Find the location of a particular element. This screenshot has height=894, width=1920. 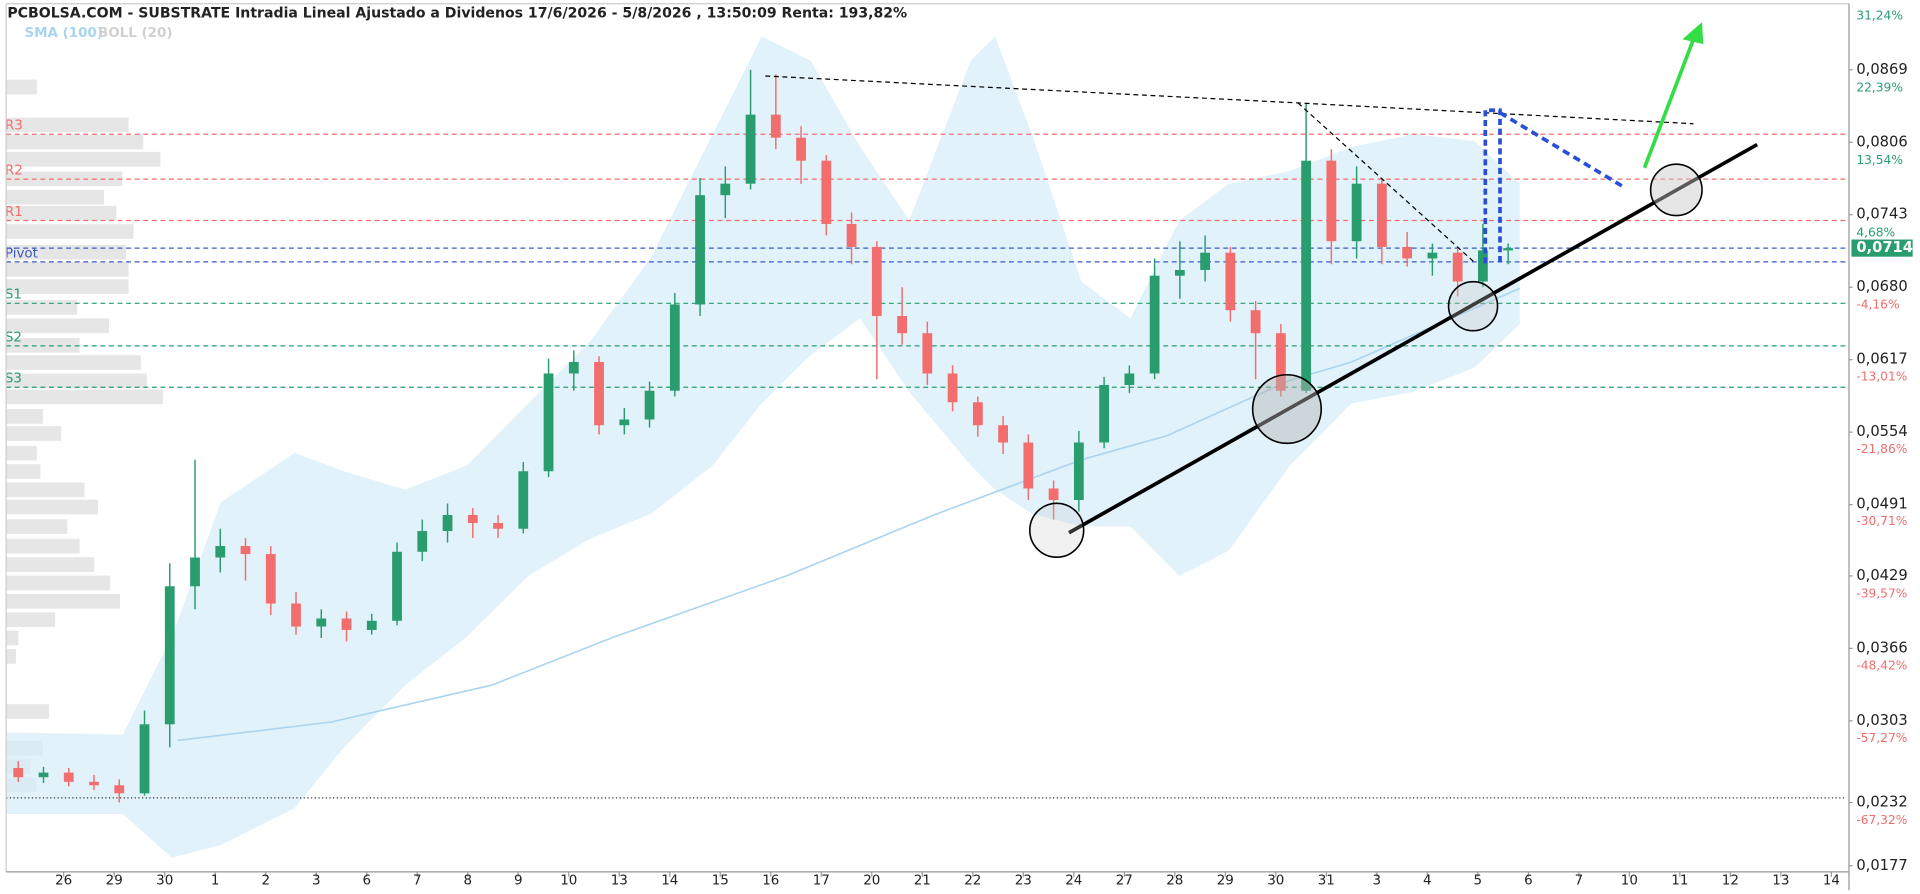

x-tick-label: 24 is located at coordinates (1073, 880).